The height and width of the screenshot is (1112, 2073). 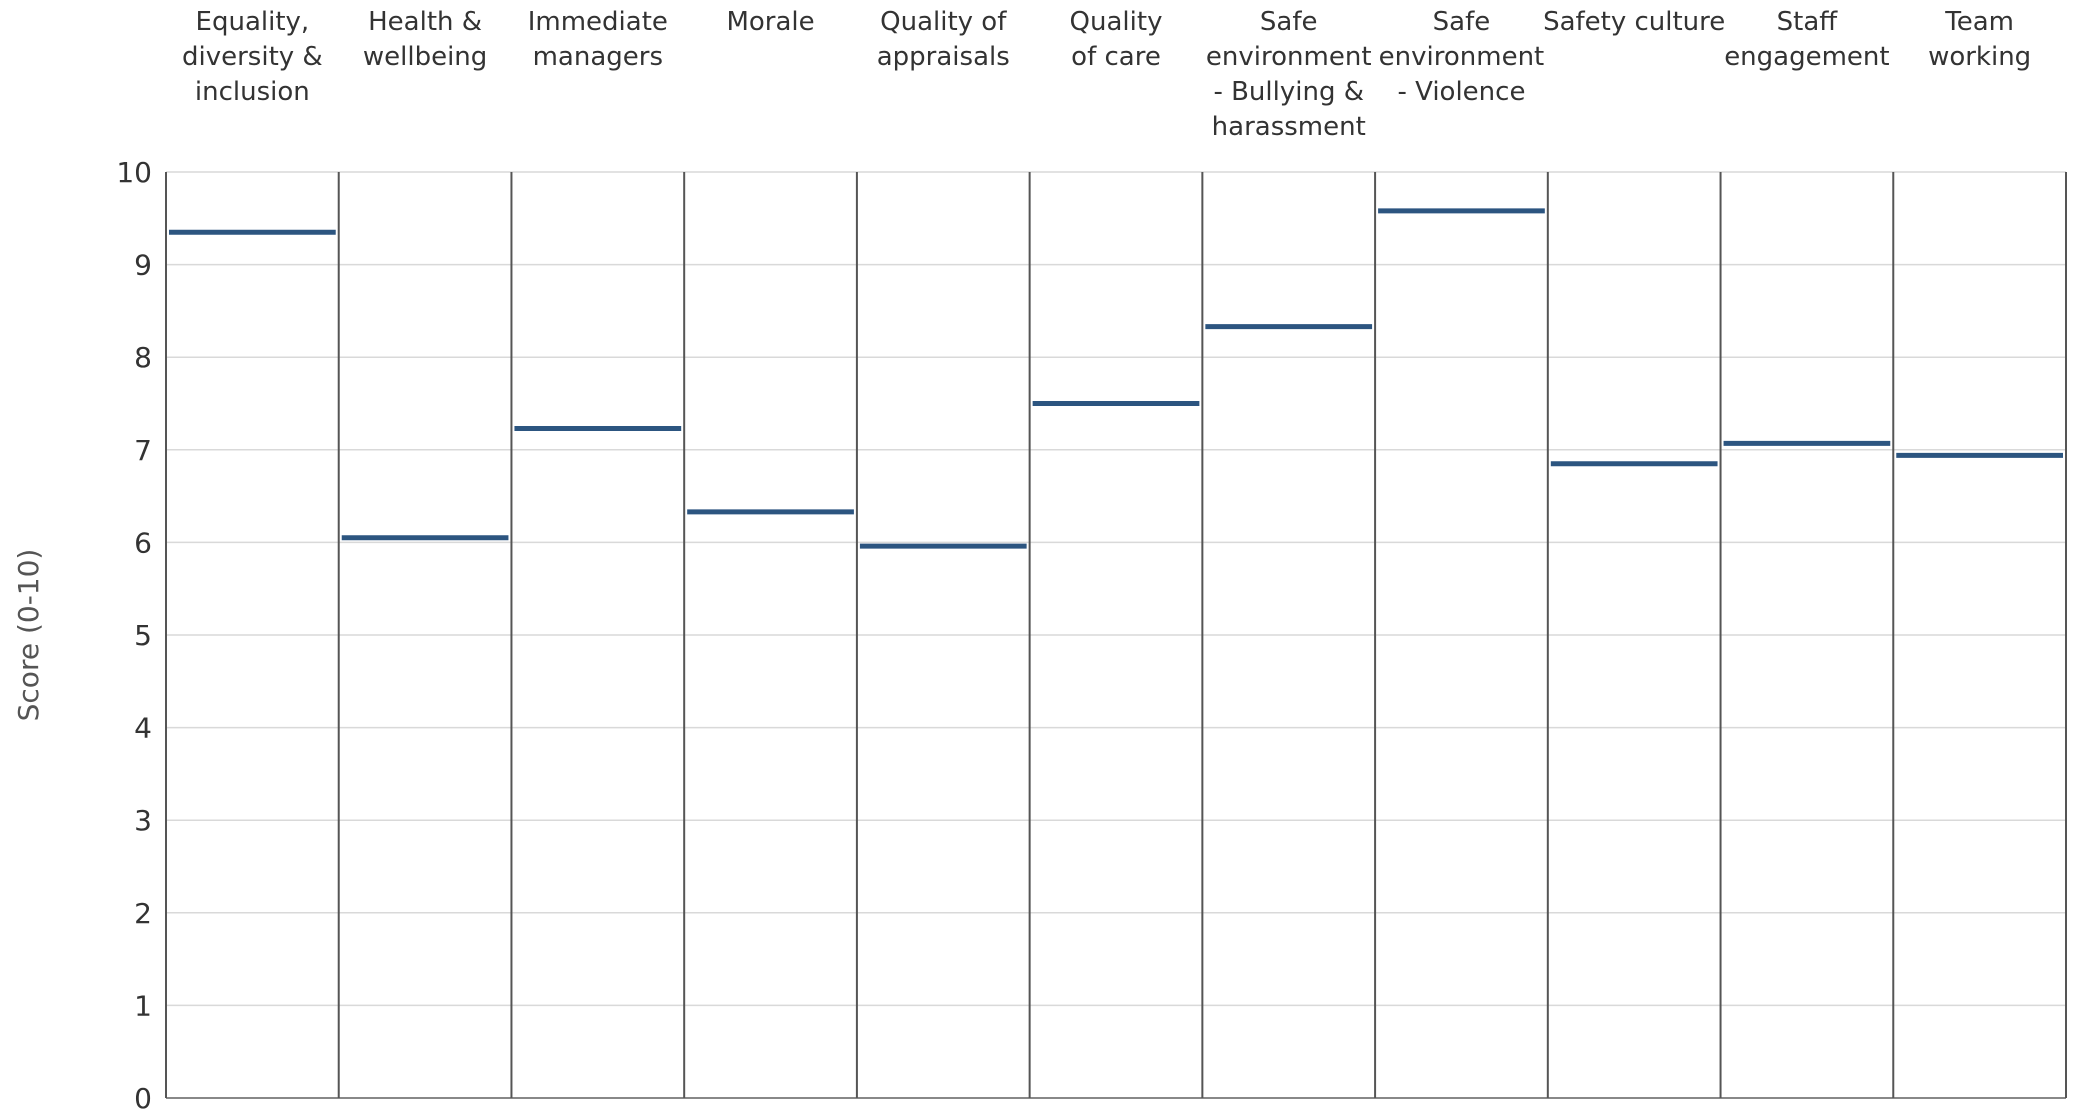 What do you see at coordinates (134, 172) in the screenshot?
I see `y-tick-label: 10` at bounding box center [134, 172].